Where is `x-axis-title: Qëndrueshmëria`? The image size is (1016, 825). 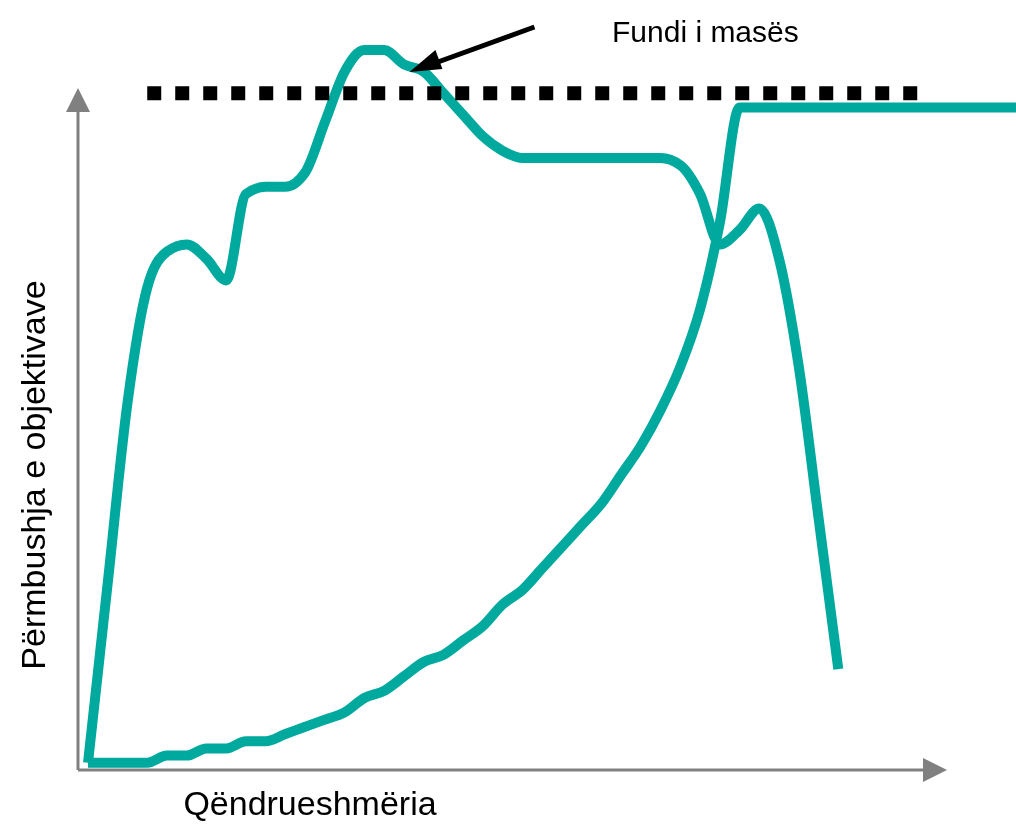
x-axis-title: Qëndrueshmëria is located at coordinates (310, 803).